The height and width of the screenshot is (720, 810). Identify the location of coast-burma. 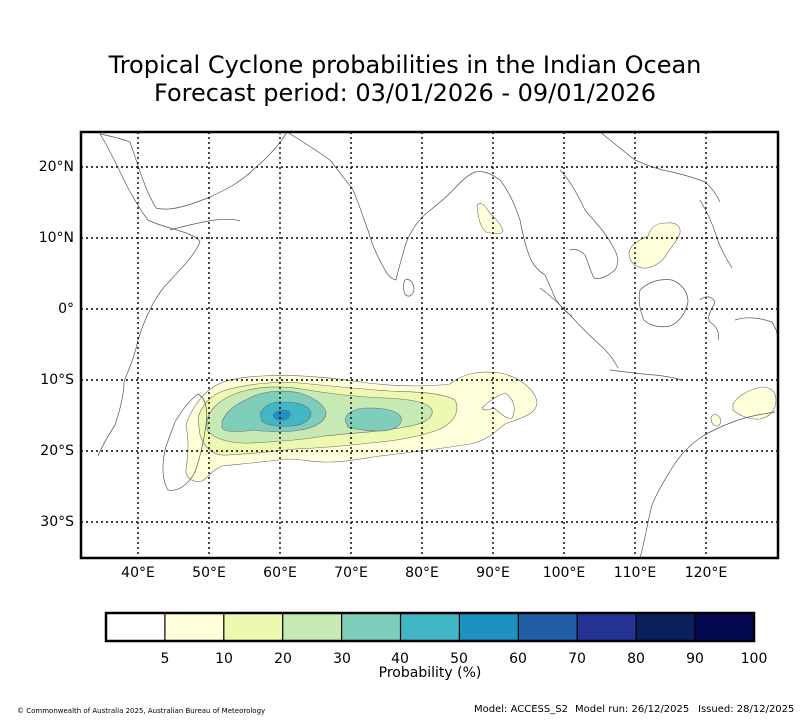
(522, 227).